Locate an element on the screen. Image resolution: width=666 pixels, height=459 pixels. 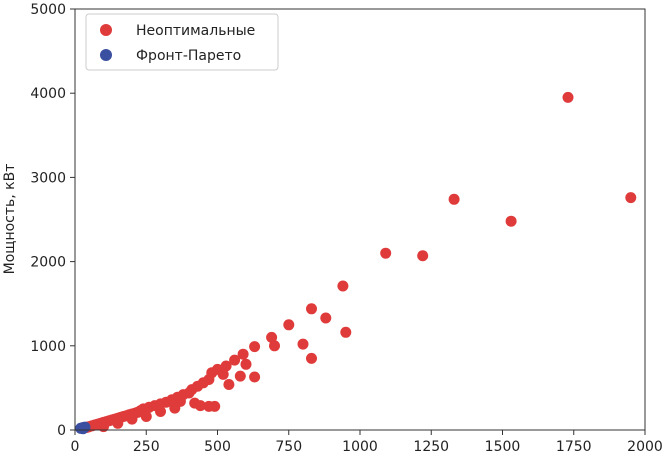
legend-box is located at coordinates (182, 42).